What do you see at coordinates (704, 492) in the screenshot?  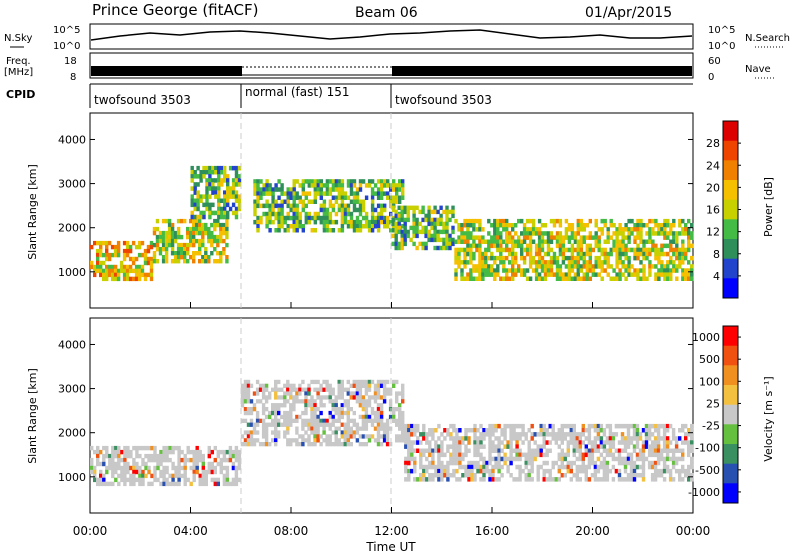 I see `velocity-colorbar-tick-label: -1000` at bounding box center [704, 492].